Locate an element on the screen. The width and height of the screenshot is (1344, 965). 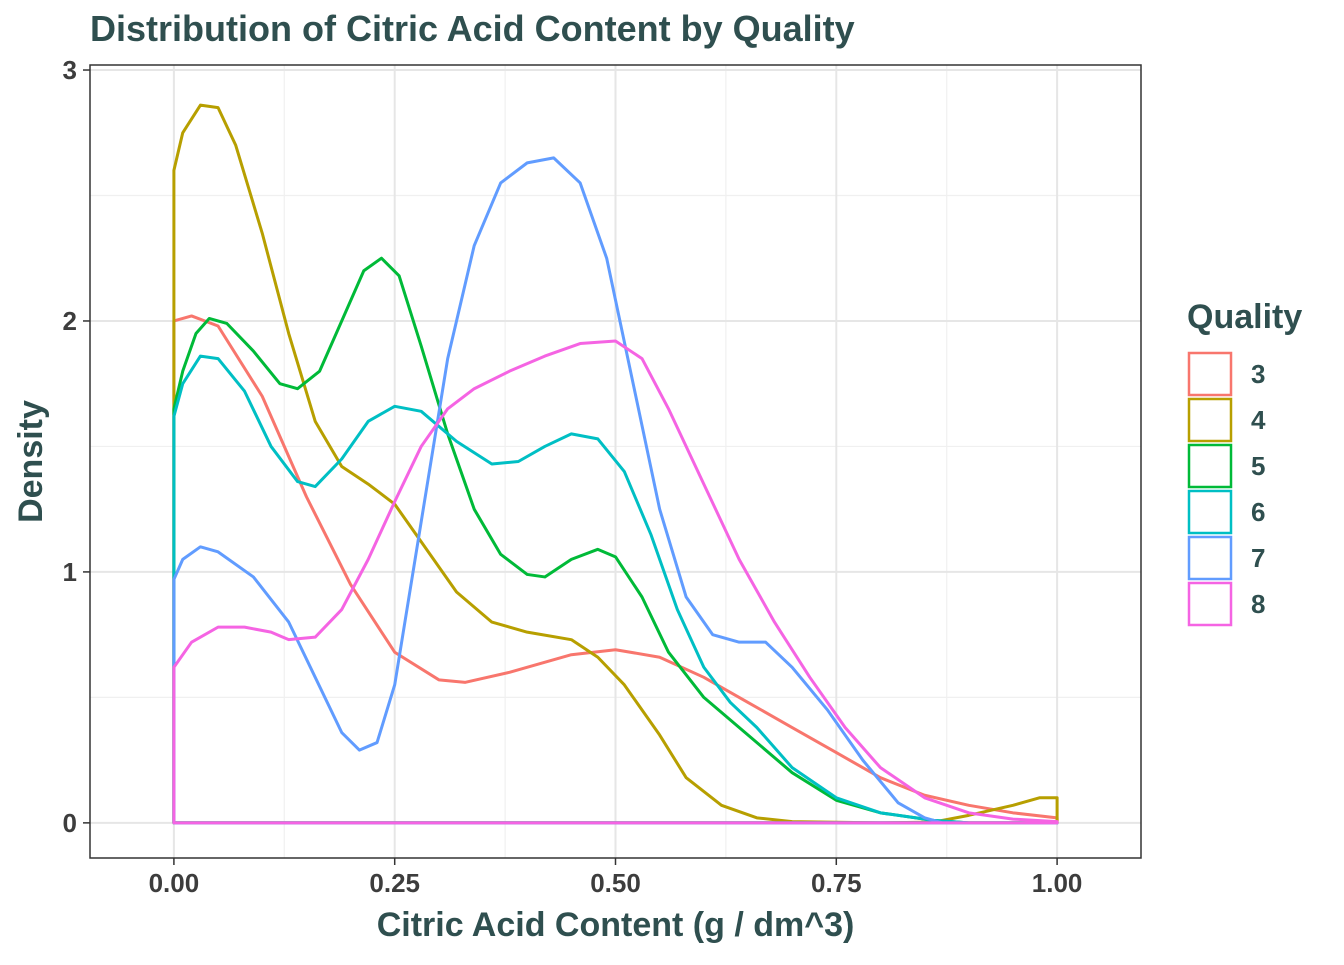
x-axis-title: Citric Acid Content (g / dm^3) is located at coordinates (616, 925).